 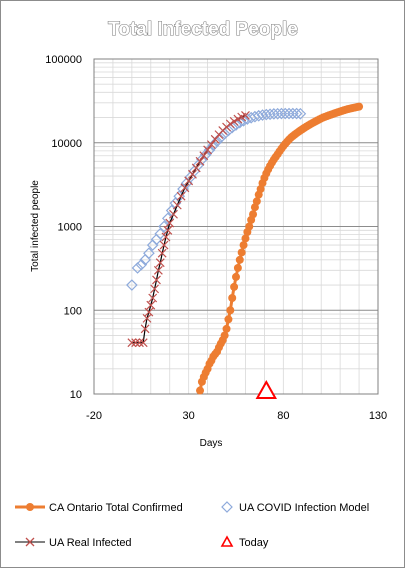 I want to click on data-point-today, so click(x=266, y=389).